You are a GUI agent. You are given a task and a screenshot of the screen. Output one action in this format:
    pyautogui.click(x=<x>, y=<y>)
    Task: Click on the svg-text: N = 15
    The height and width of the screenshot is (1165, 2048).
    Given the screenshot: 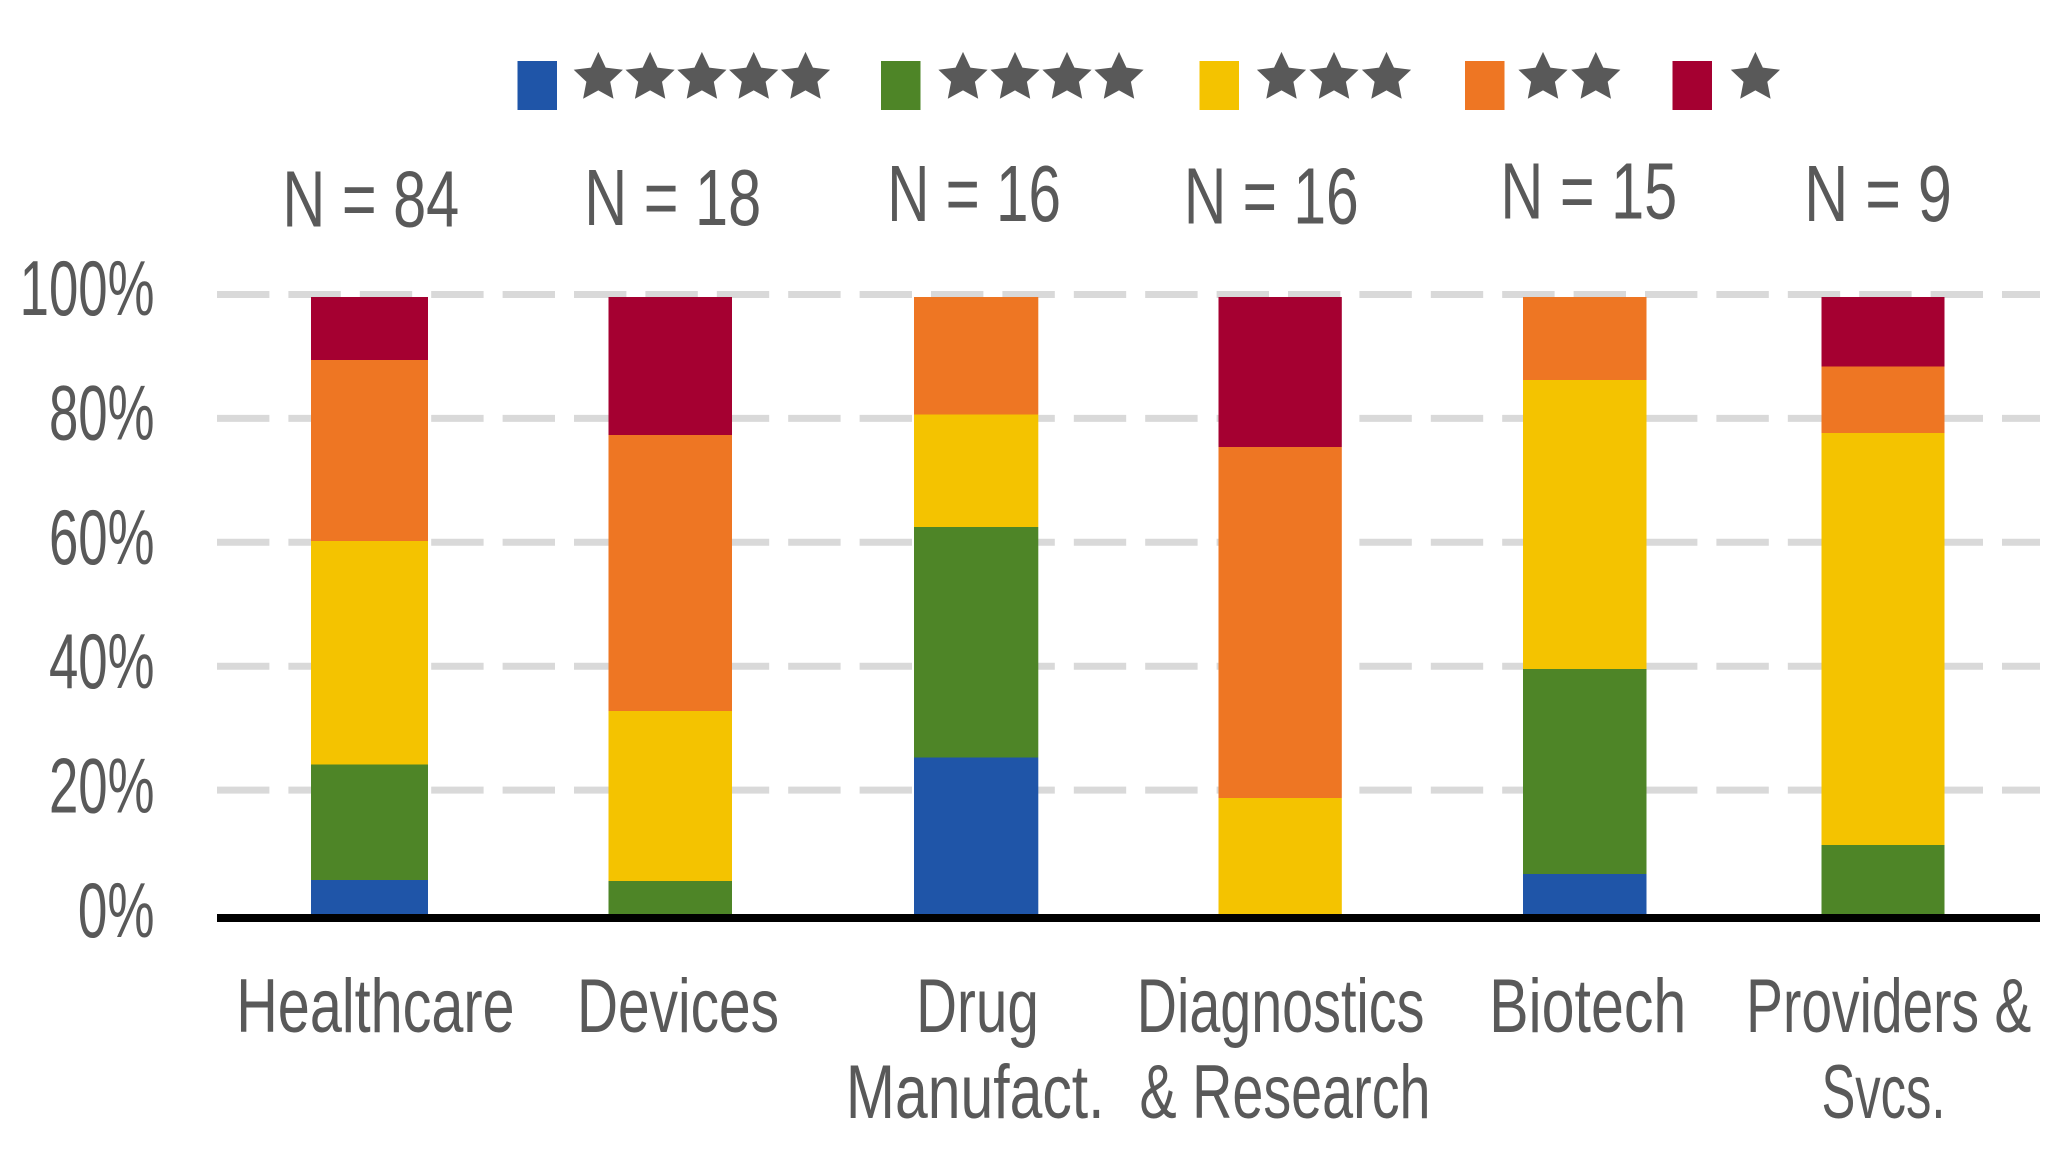 What is the action you would take?
    pyautogui.click(x=1588, y=191)
    